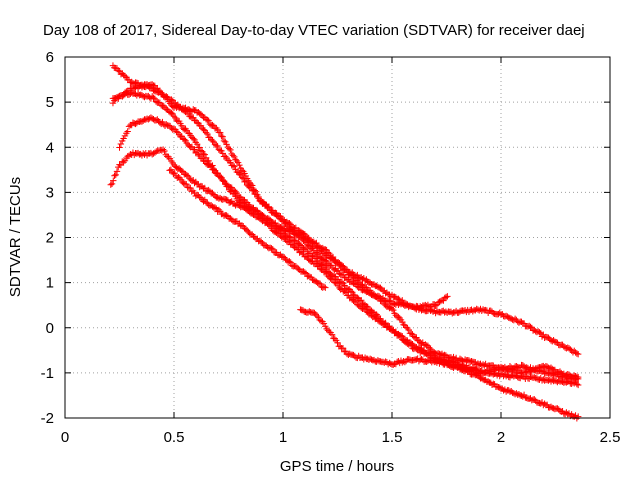 Image resolution: width=640 pixels, height=480 pixels. I want to click on y-tick-label: -2, so click(47, 418).